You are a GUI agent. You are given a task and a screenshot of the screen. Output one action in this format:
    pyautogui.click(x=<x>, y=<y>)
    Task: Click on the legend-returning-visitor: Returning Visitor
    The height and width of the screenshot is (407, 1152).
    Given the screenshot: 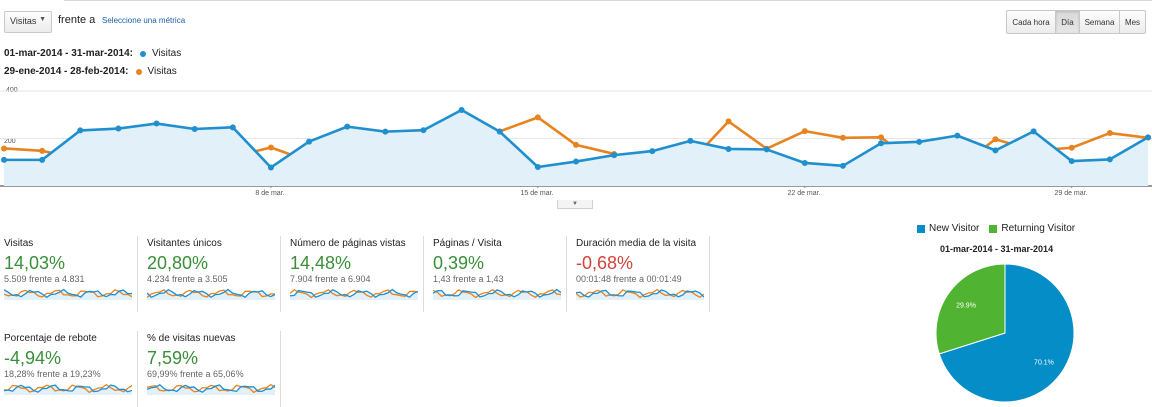 What is the action you would take?
    pyautogui.click(x=1032, y=228)
    